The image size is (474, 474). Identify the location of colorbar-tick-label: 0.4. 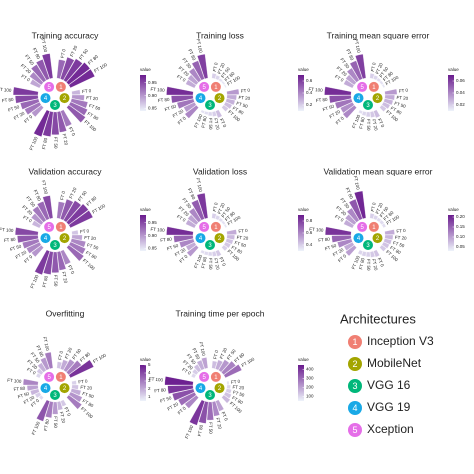
(309, 92).